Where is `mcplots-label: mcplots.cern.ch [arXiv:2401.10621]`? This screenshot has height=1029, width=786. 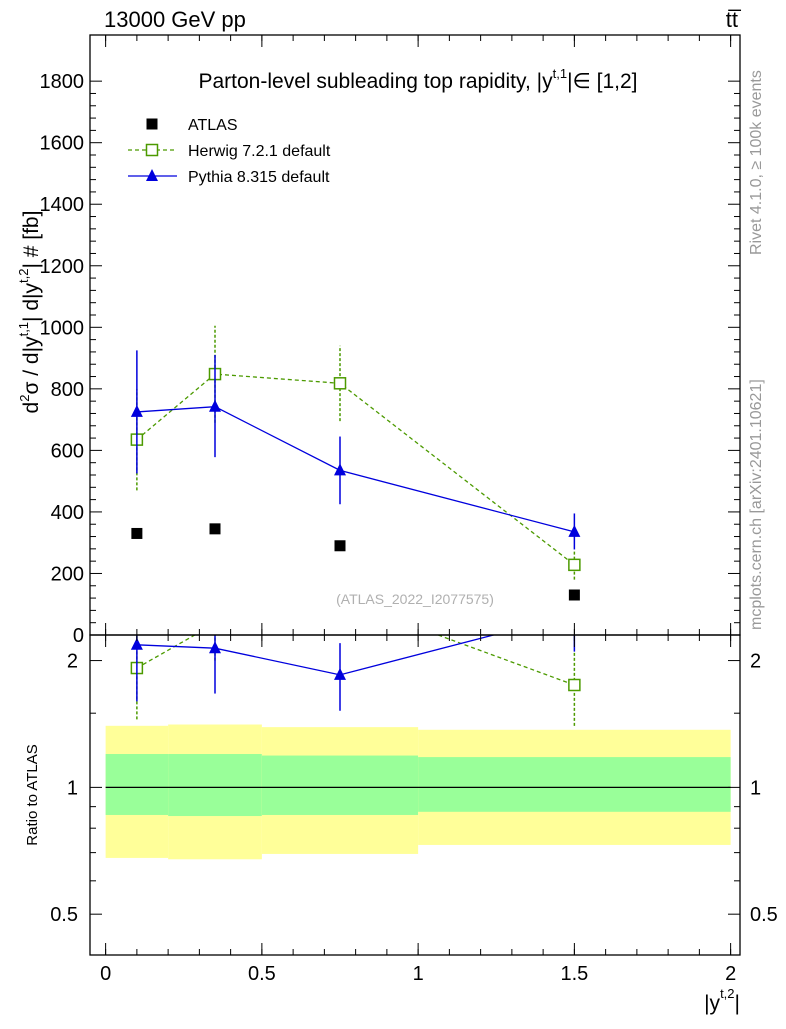
mcplots-label: mcplots.cern.ch [arXiv:2401.10621] is located at coordinates (756, 504).